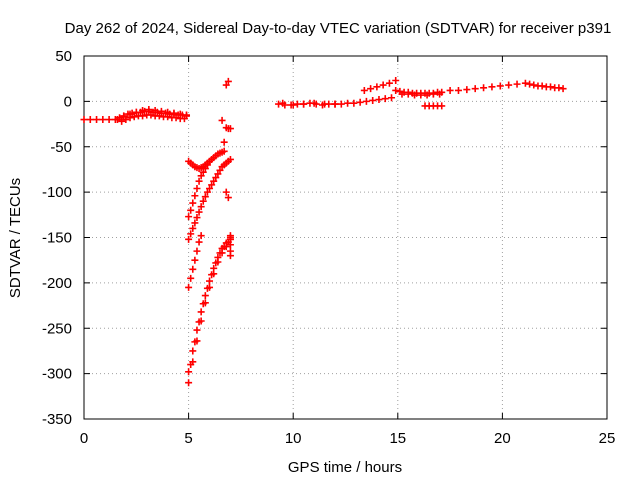 The height and width of the screenshot is (485, 640). Describe the element at coordinates (57, 328) in the screenshot. I see `y-tick-label: -250` at that location.